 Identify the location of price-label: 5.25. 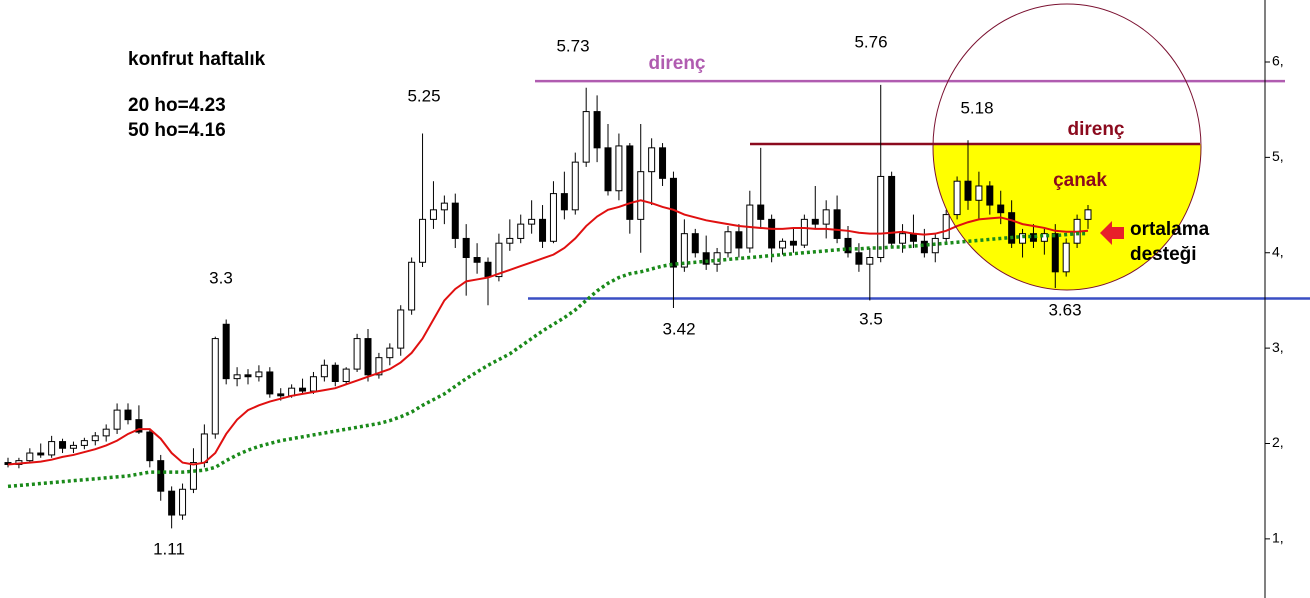
(423, 95).